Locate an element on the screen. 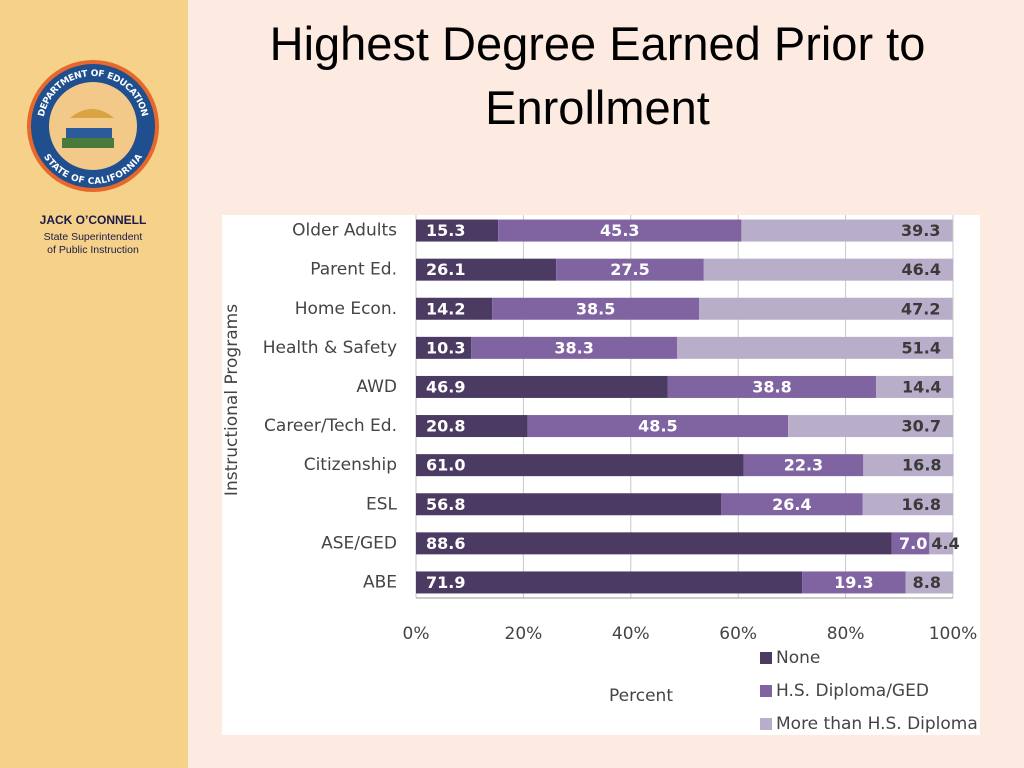 The width and height of the screenshot is (1024, 768). value-label: 56.8 is located at coordinates (445, 504).